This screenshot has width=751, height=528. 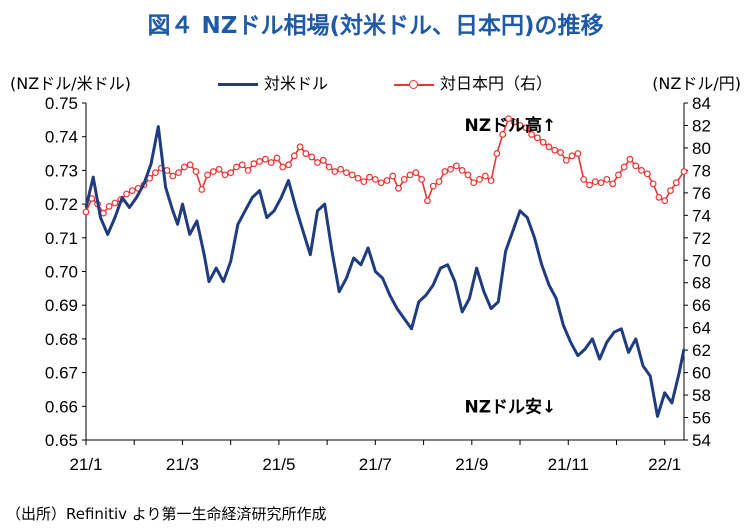 What do you see at coordinates (496, 83) in the screenshot?
I see `legend-label-jpy: 対日本円（右）` at bounding box center [496, 83].